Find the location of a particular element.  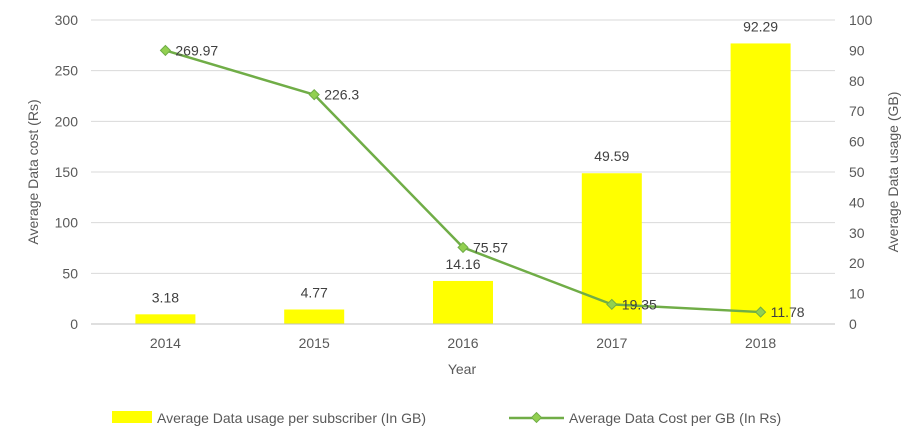

y-tick-left: 100 is located at coordinates (67, 223).